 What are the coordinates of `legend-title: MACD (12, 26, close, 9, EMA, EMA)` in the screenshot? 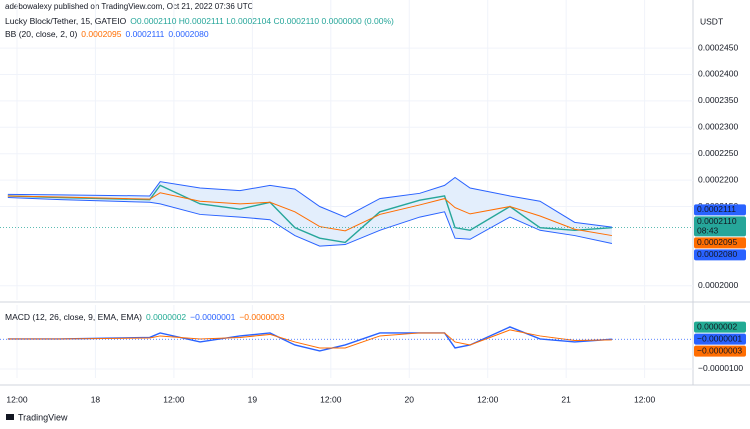 It's located at (73, 317).